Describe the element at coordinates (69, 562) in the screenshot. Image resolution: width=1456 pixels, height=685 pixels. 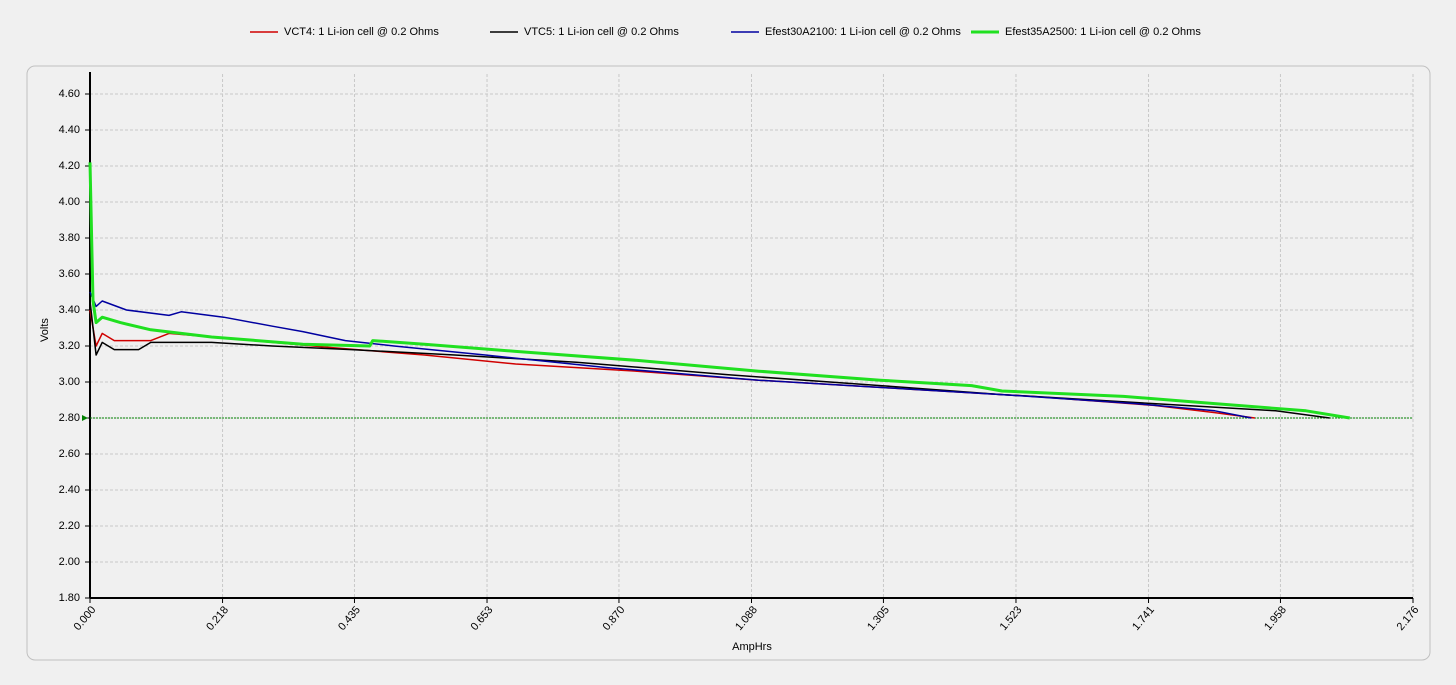
I see `y-tick-label: 2.00` at that location.